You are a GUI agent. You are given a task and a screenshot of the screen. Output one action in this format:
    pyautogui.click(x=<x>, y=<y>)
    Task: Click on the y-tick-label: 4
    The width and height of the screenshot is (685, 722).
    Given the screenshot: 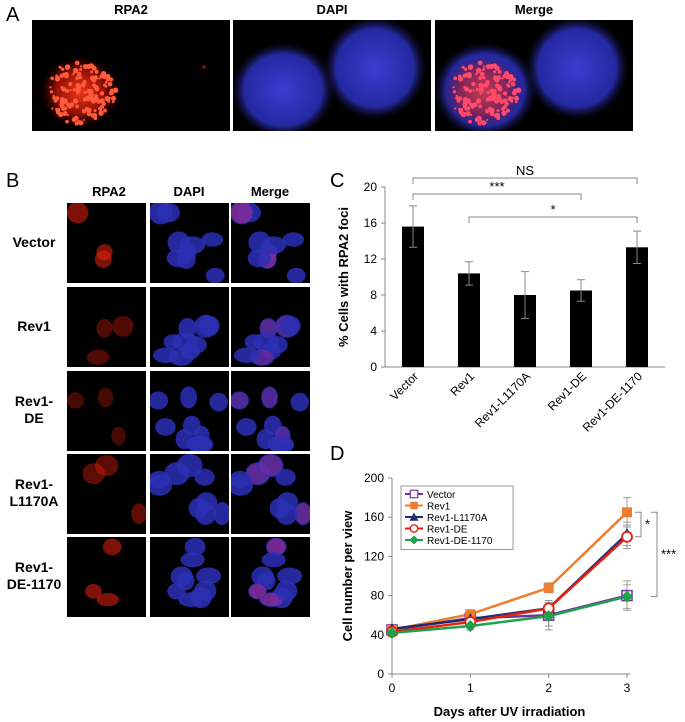 What is the action you would take?
    pyautogui.click(x=373, y=331)
    